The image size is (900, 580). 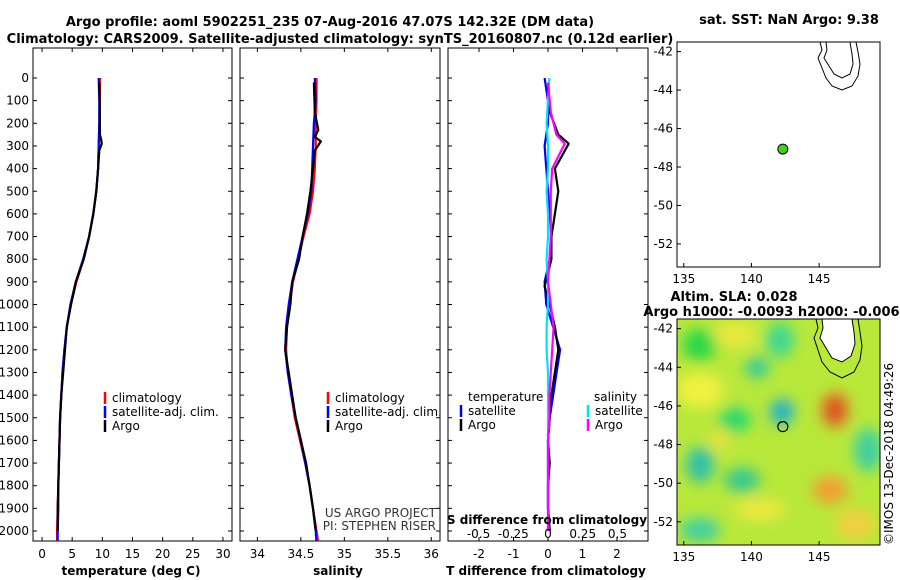 What do you see at coordinates (338, 571) in the screenshot?
I see `salinity-axis-label: salinity` at bounding box center [338, 571].